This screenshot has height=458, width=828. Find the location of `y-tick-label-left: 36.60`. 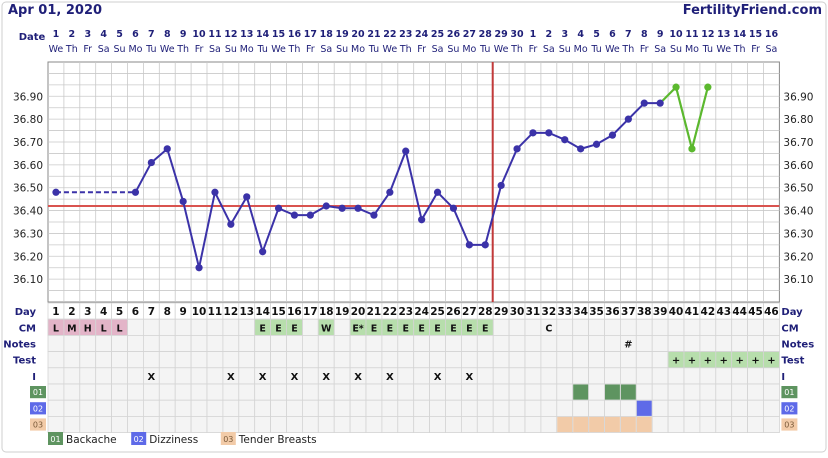

y-tick-label-left: 36.60 is located at coordinates (28, 166).